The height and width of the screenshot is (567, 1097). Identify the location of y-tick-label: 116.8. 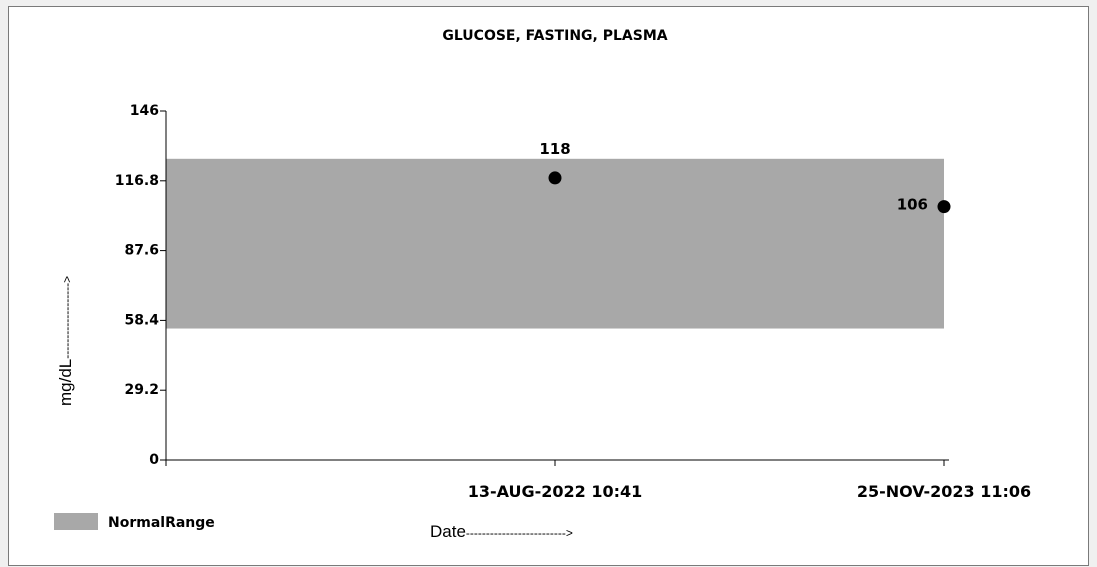
(137, 181).